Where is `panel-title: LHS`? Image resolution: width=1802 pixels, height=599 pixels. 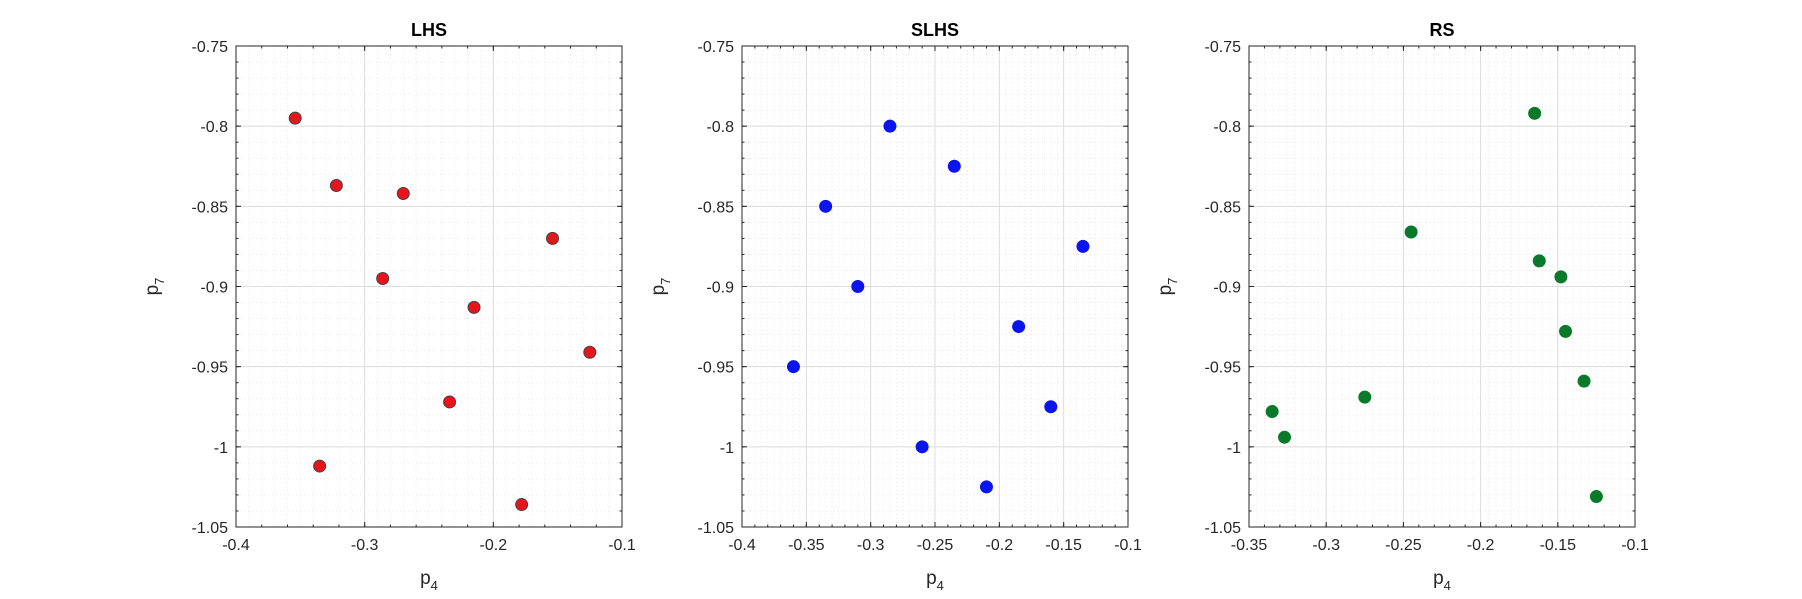 panel-title: LHS is located at coordinates (429, 30).